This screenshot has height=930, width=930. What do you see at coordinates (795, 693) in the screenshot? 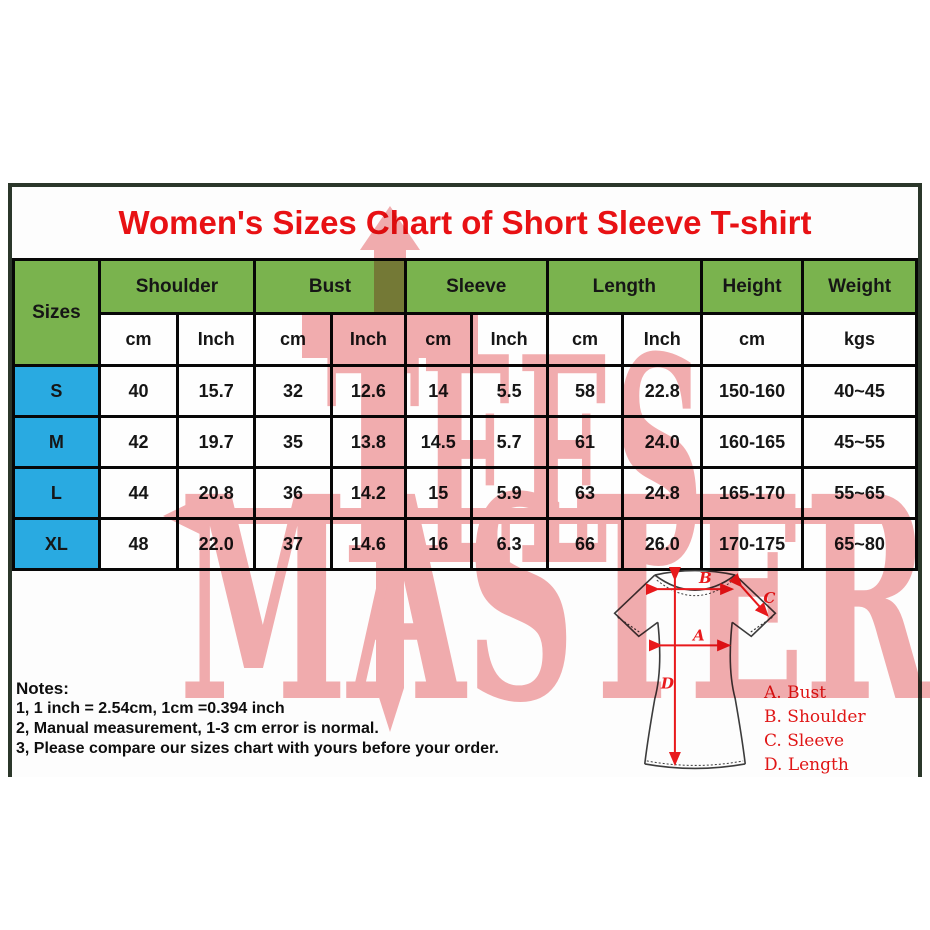
I see `legend-item-bust: A. Bust` at bounding box center [795, 693].